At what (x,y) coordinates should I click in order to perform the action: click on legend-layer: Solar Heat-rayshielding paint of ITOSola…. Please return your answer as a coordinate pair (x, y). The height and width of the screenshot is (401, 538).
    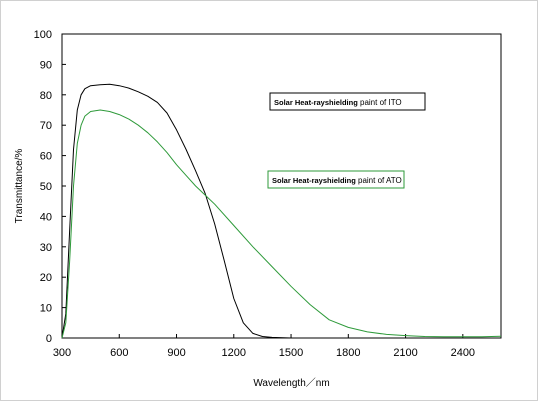
    Looking at the image, I should click on (346, 140).